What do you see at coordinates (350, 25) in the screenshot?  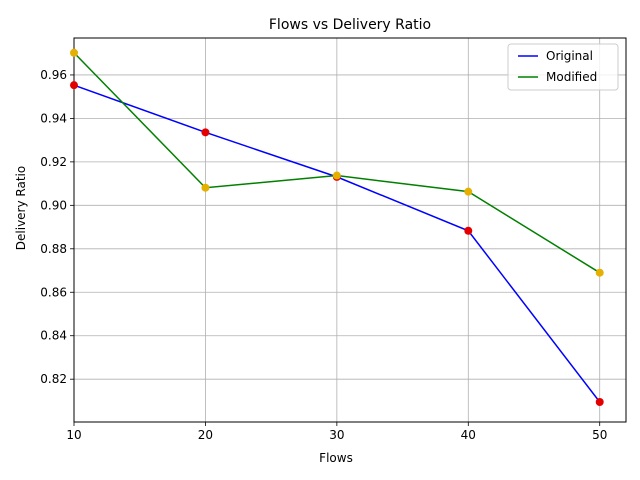 I see `chart-title: Flows vs Delivery Ratio` at bounding box center [350, 25].